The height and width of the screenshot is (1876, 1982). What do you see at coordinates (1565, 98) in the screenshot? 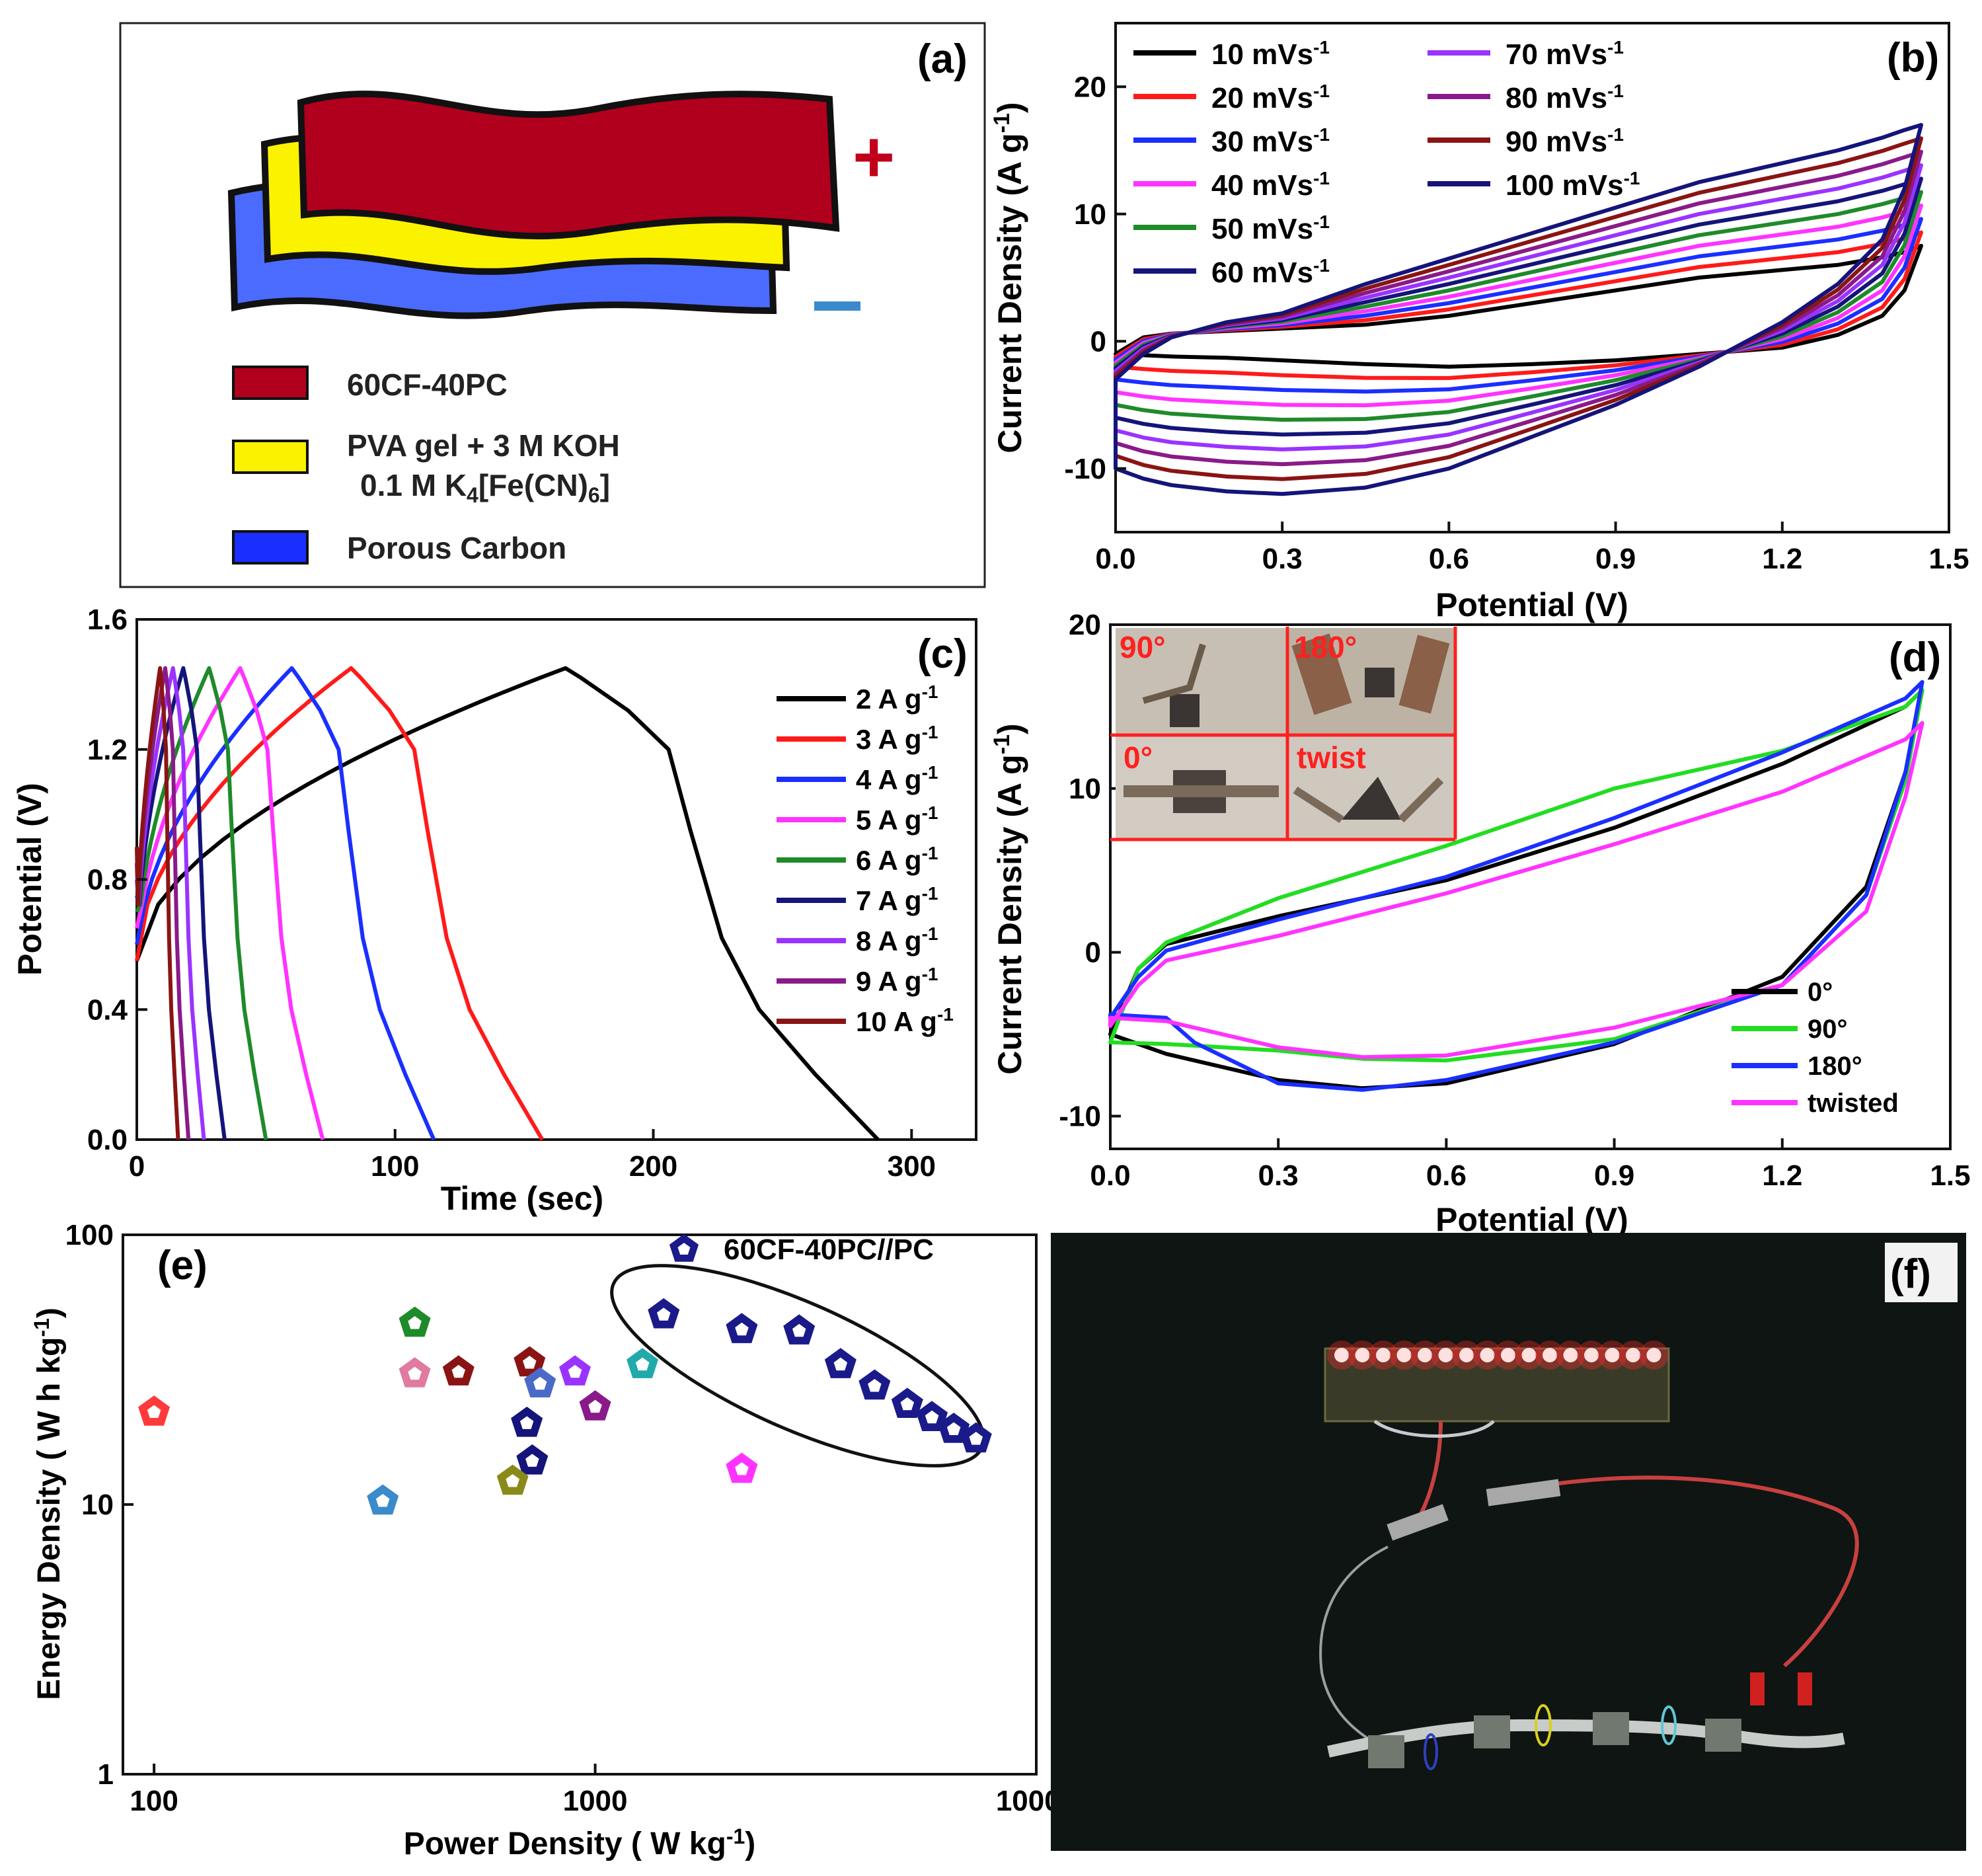
I see `b-legend-label: 80 mVs-1` at bounding box center [1565, 98].